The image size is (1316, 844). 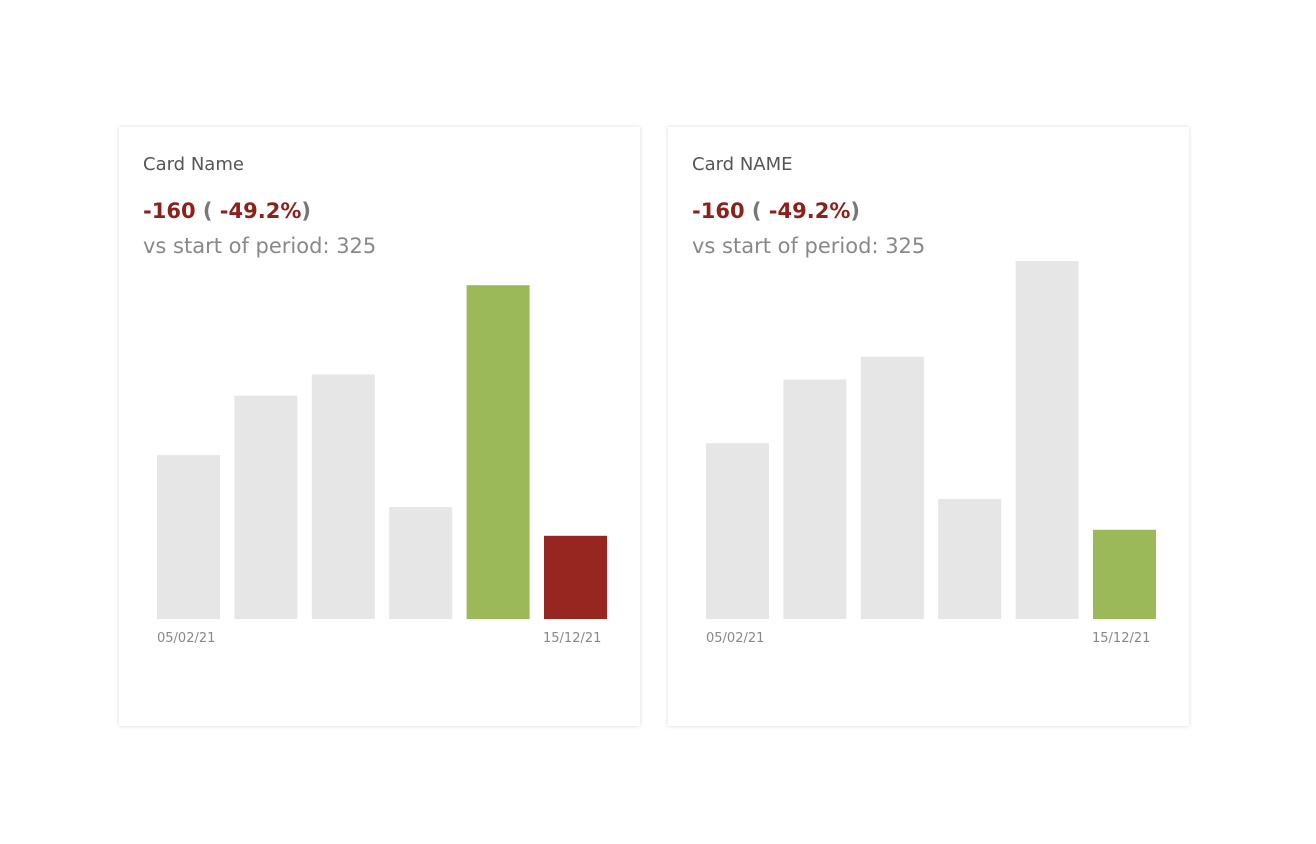 What do you see at coordinates (742, 164) in the screenshot?
I see `card-title: Card NAME` at bounding box center [742, 164].